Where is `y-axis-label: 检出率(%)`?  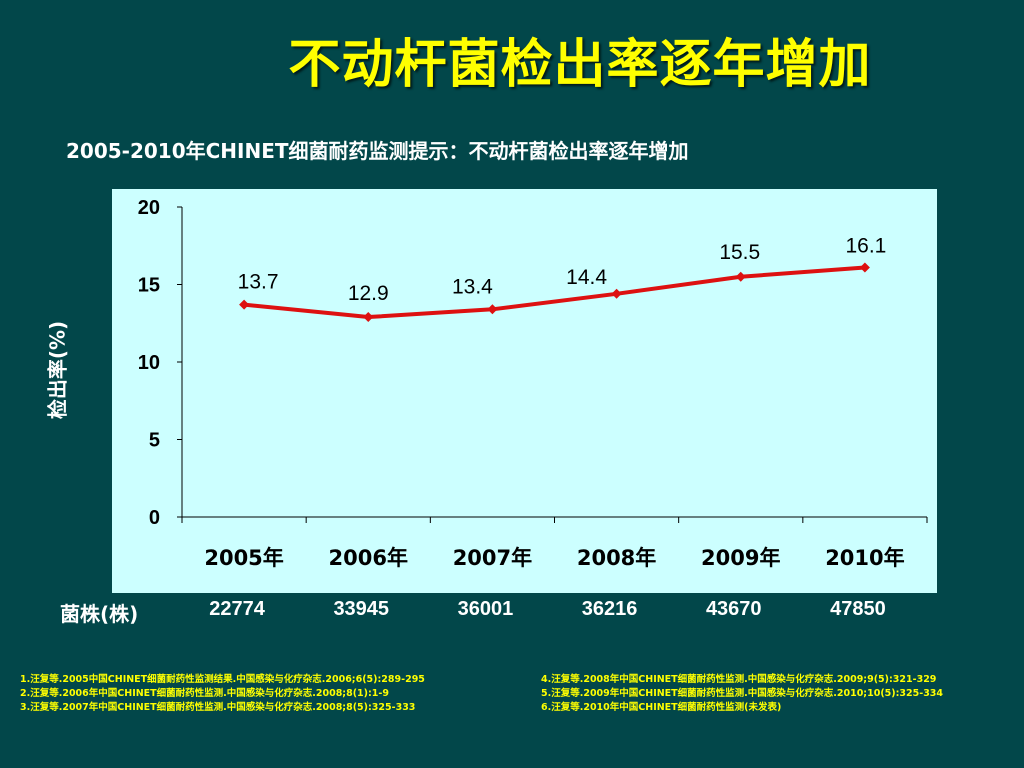 y-axis-label: 检出率(%) is located at coordinates (57, 370).